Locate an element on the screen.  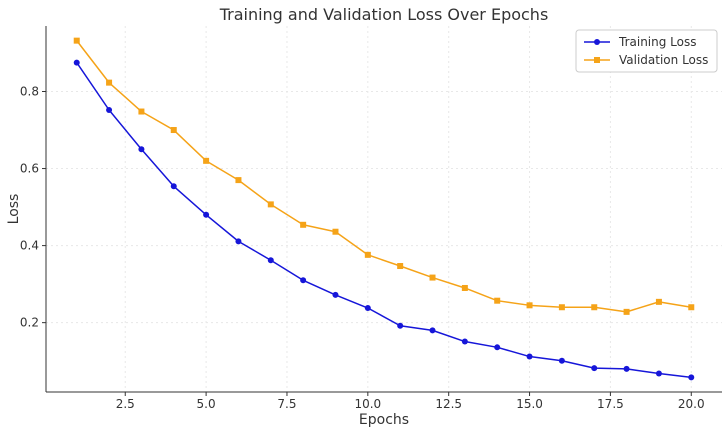
legend-frame is located at coordinates (646, 51).